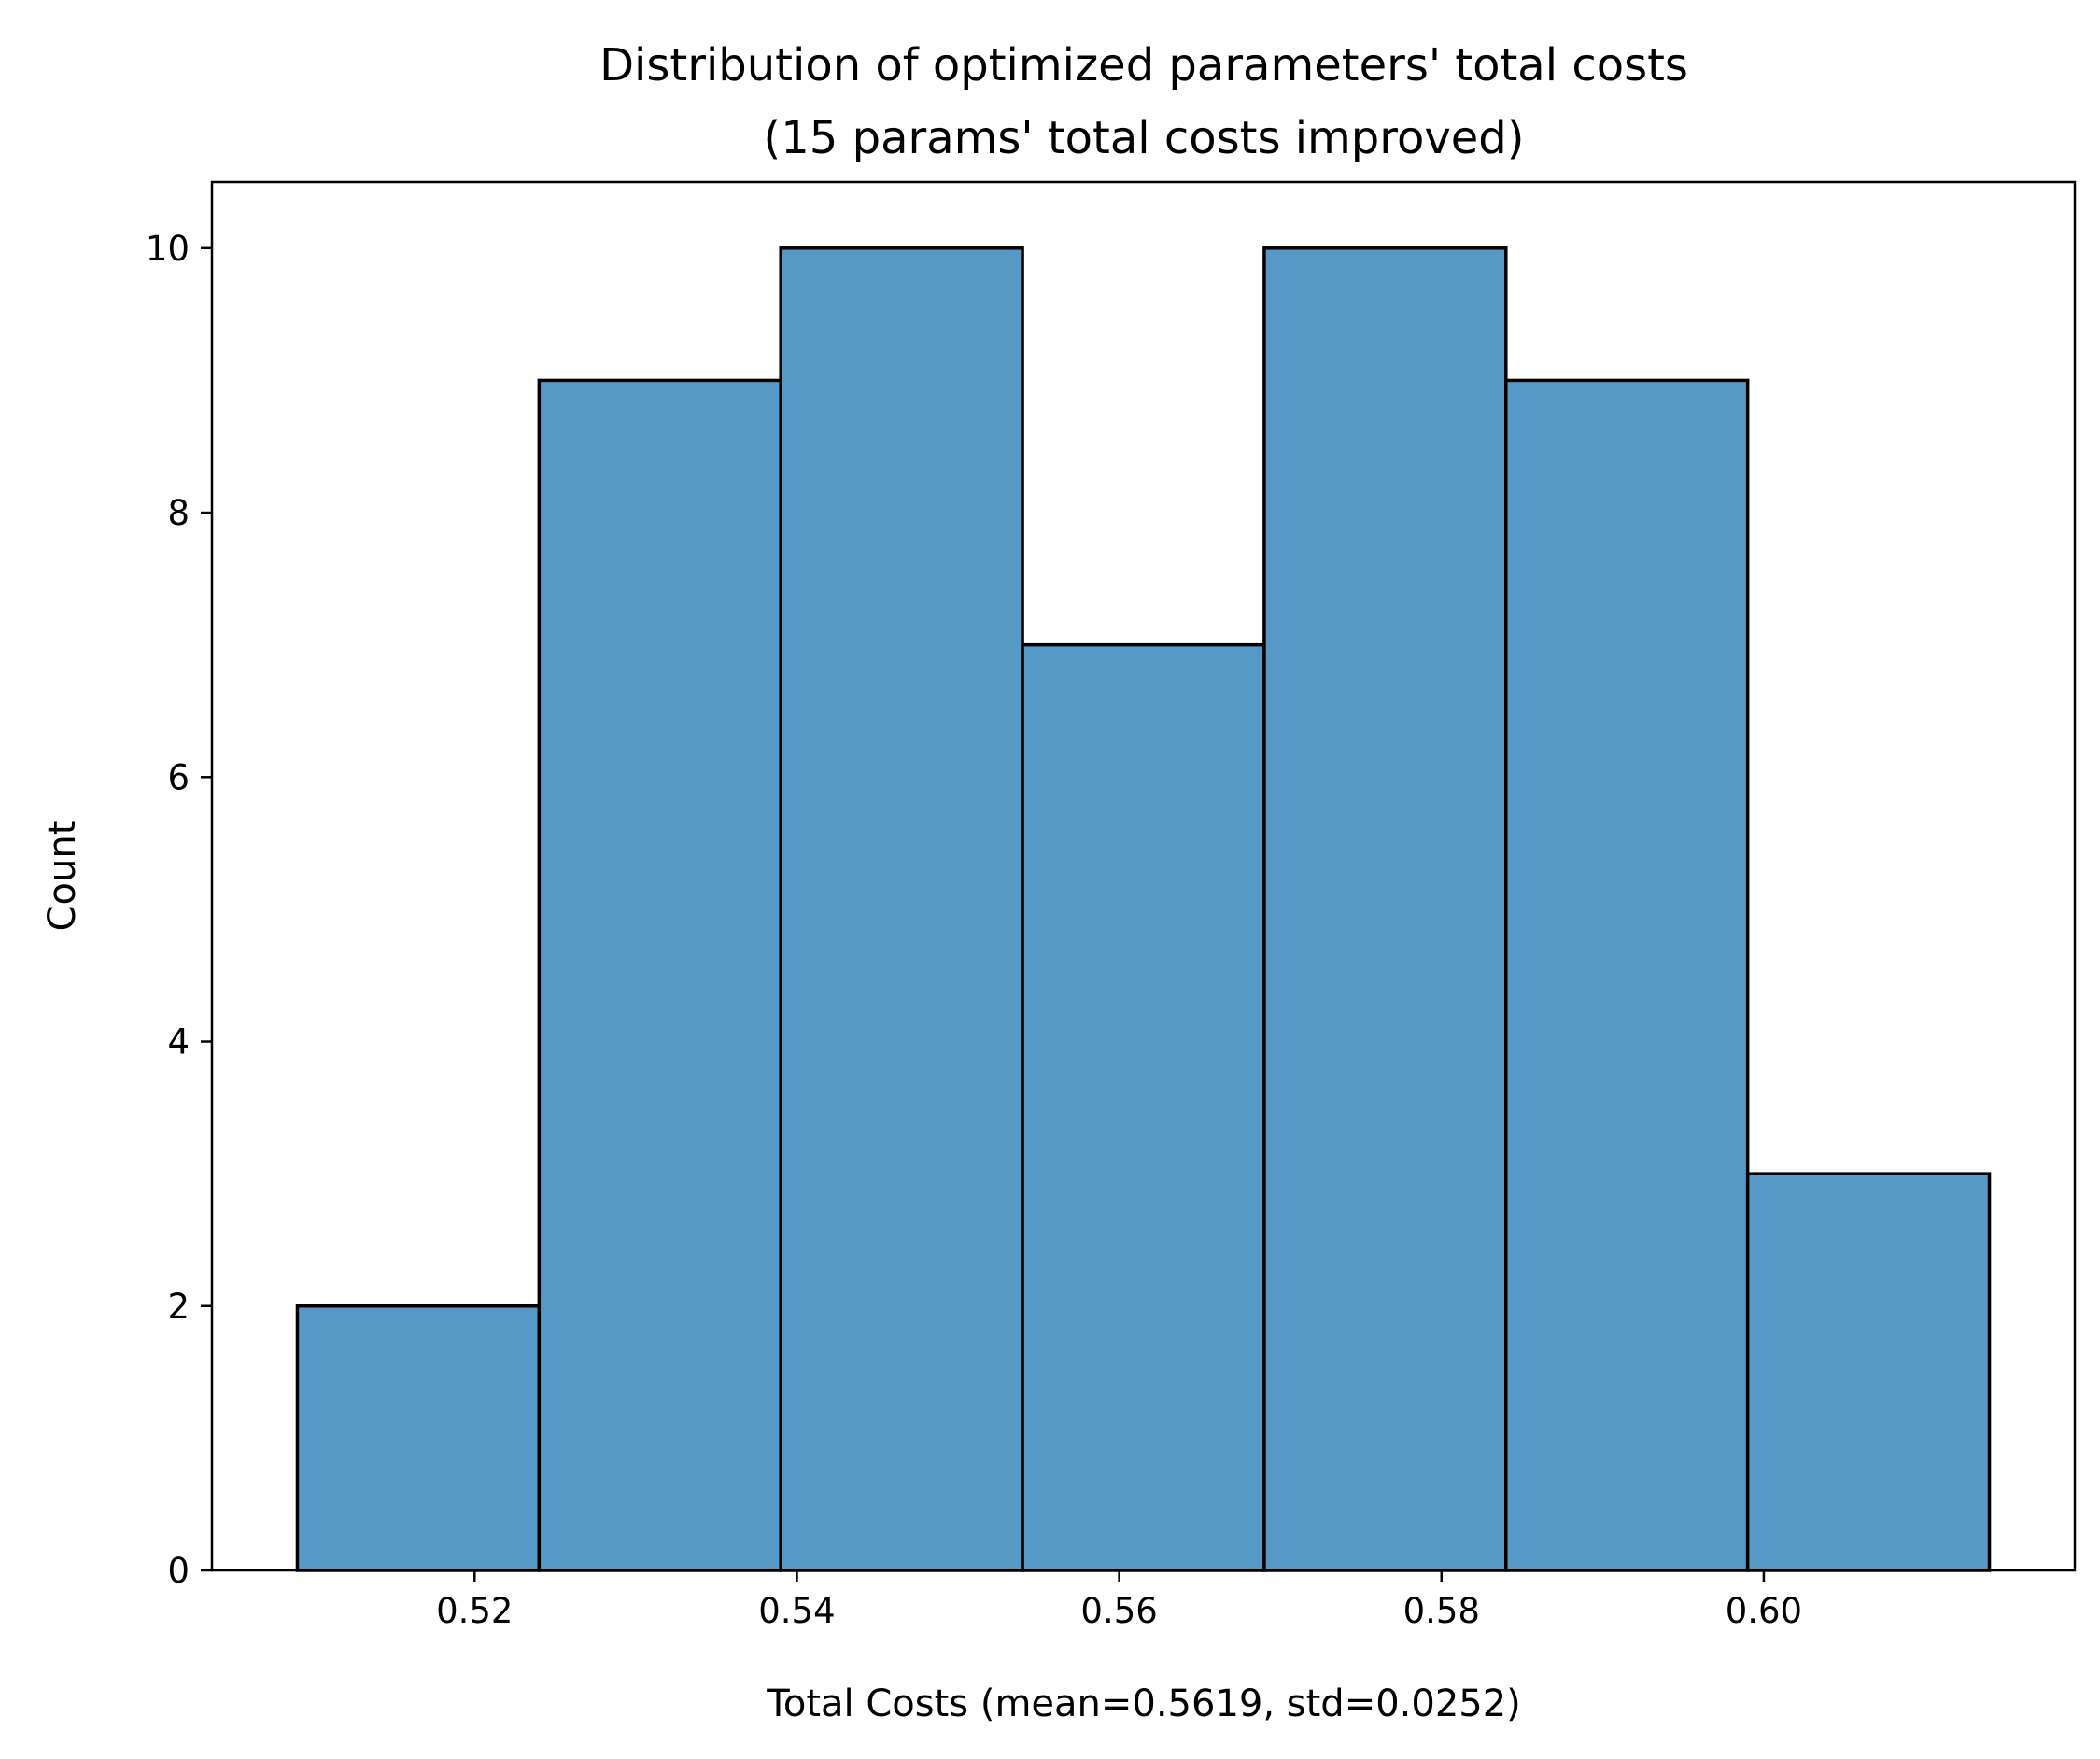 The image size is (2100, 1759). What do you see at coordinates (168, 249) in the screenshot?
I see `y-tick-label-5: 10` at bounding box center [168, 249].